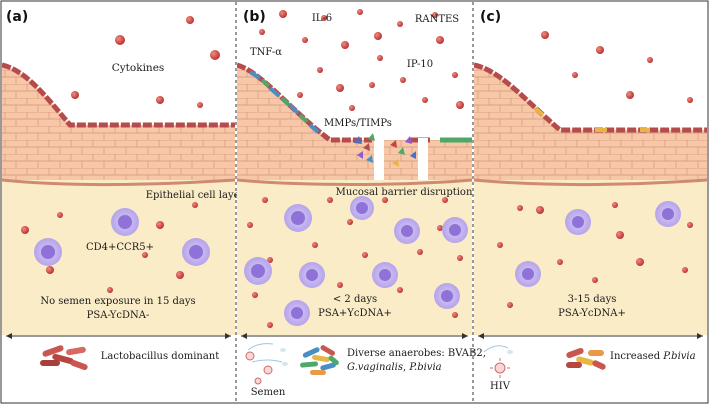 The width and height of the screenshot is (709, 404). Describe the element at coordinates (266, 364) in the screenshot. I see `semen-icon` at that location.